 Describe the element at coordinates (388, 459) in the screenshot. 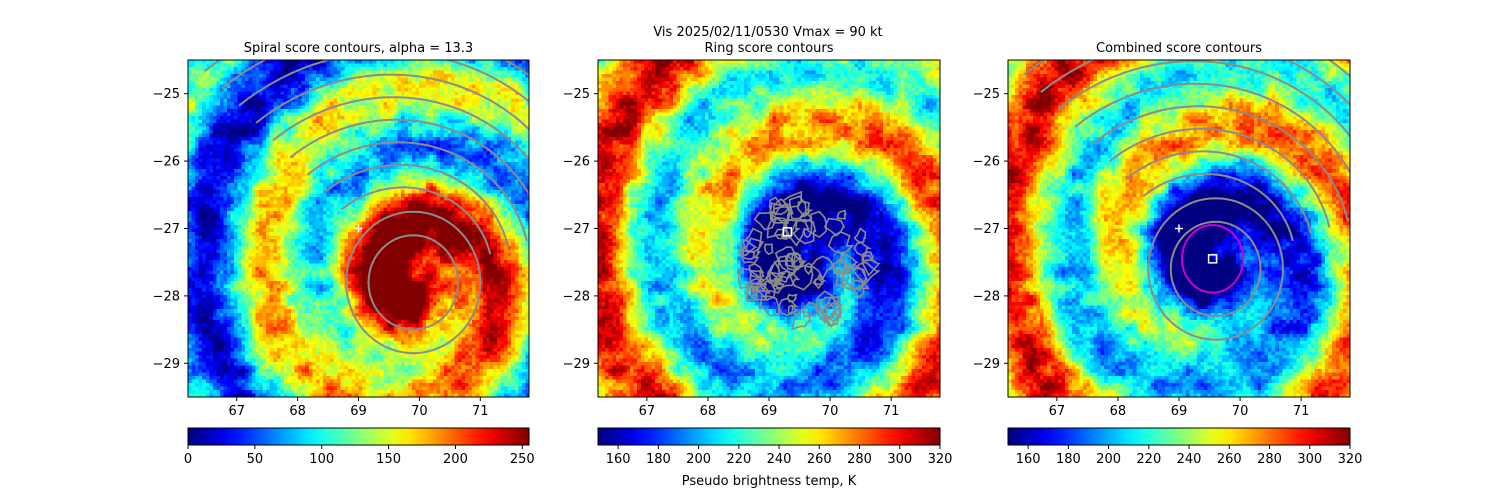

I see `colorbar-tick-label: 150` at that location.